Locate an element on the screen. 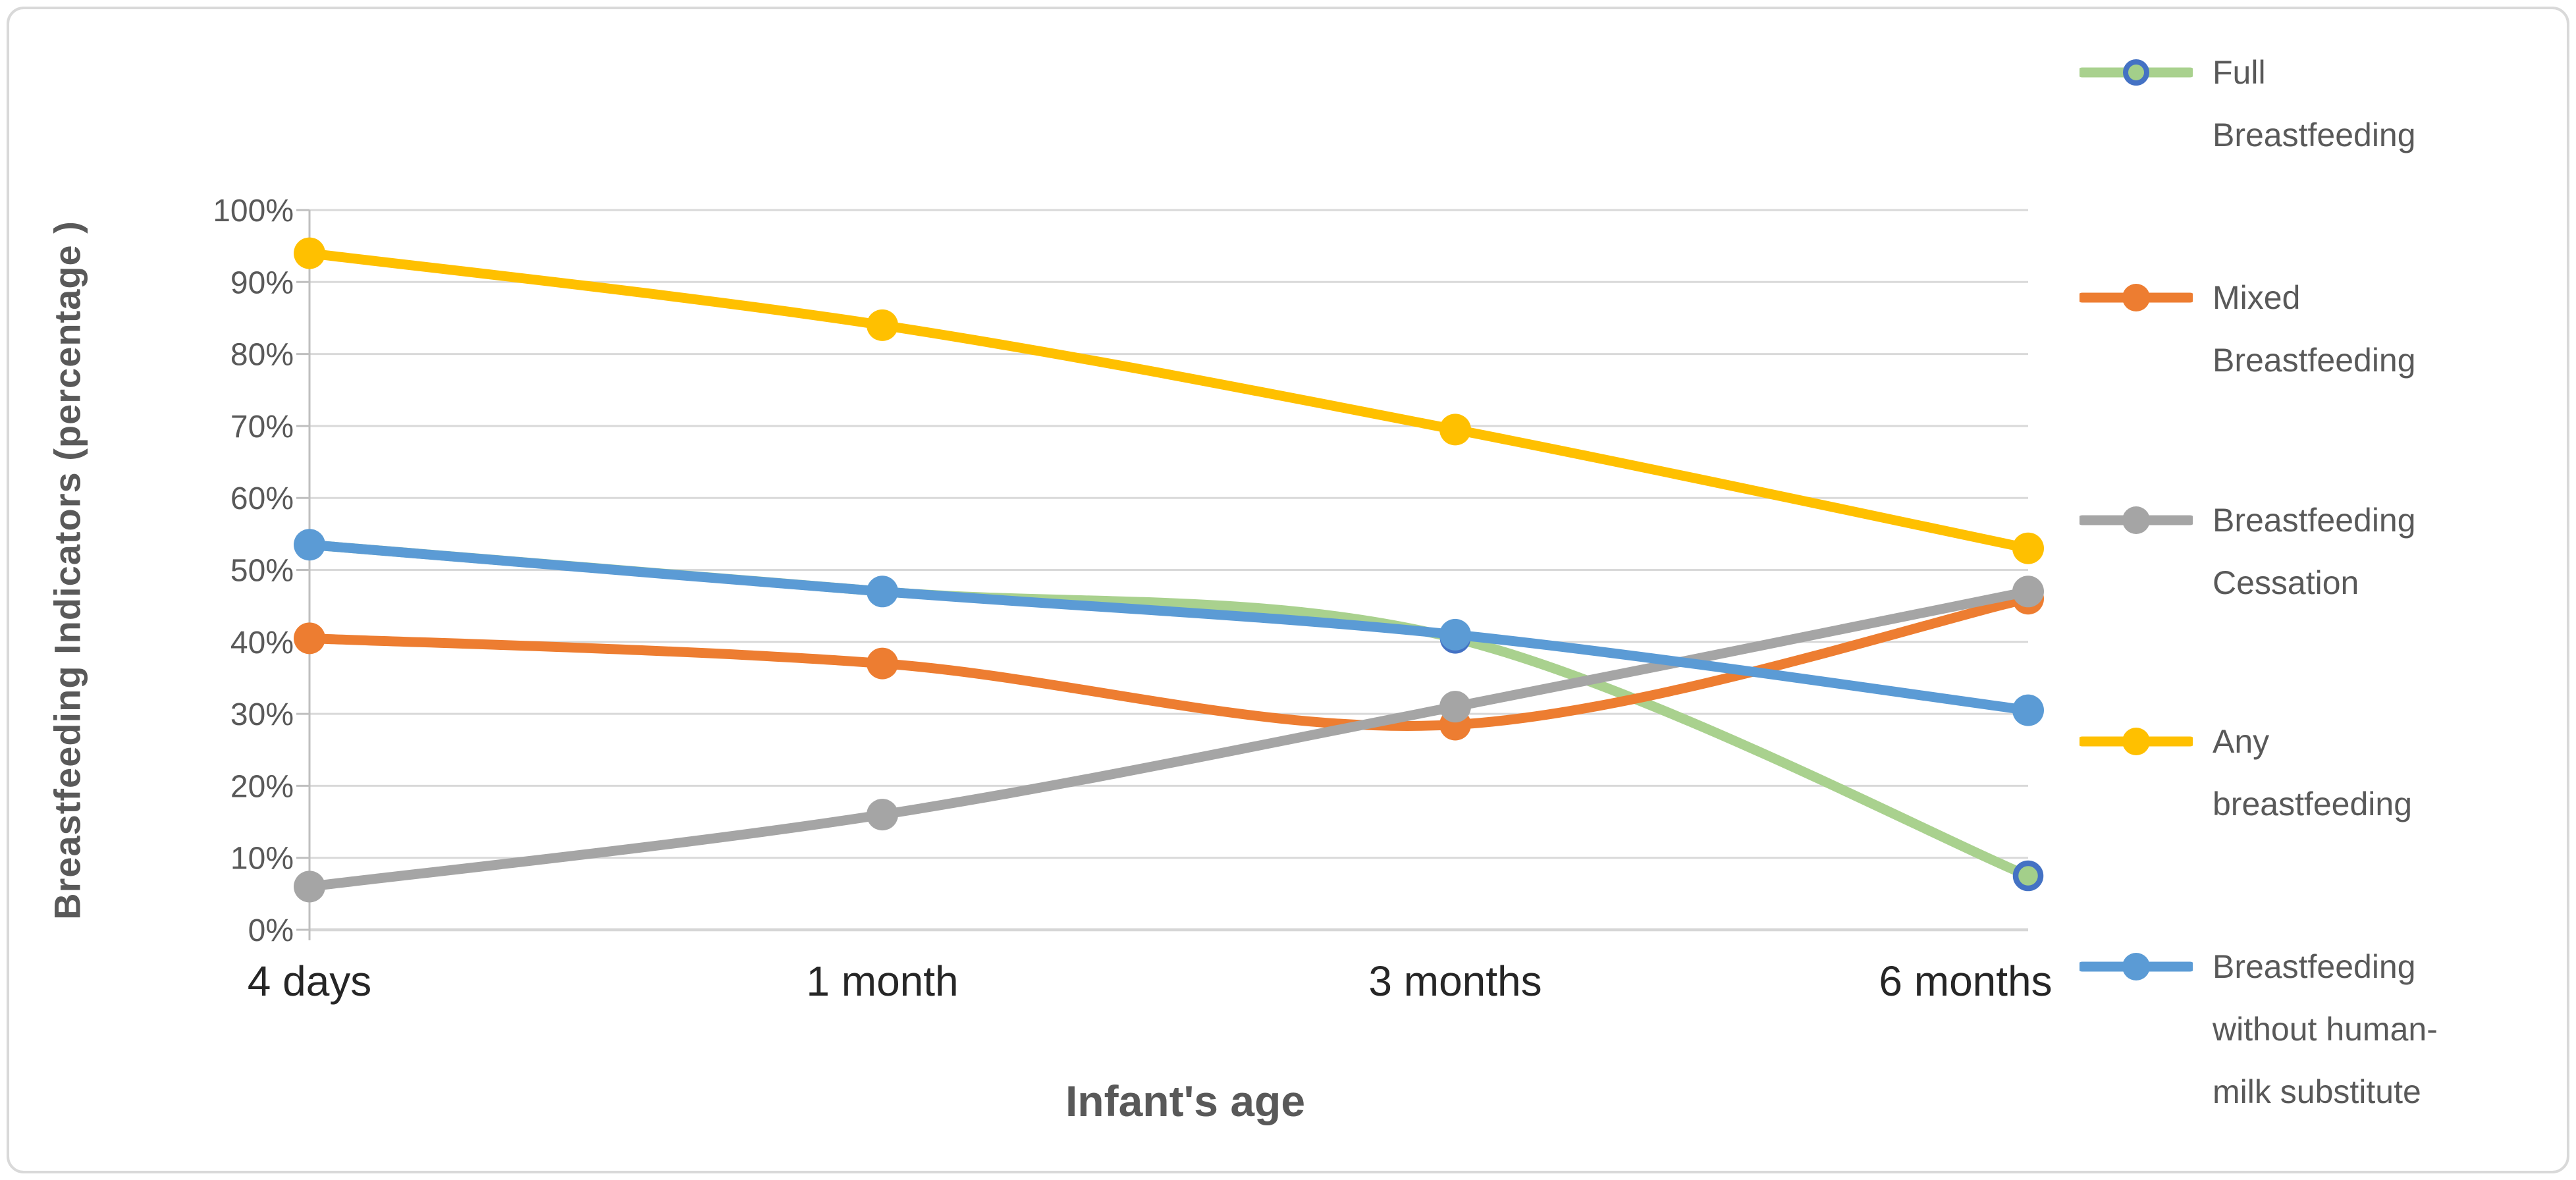  y-tick-label: 70% is located at coordinates (262, 427).